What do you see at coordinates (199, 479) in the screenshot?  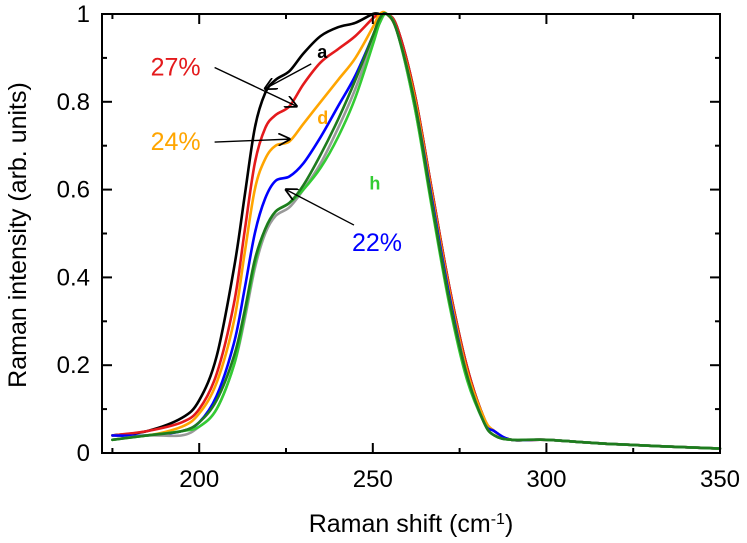 I see `x-tick-label: 200` at bounding box center [199, 479].